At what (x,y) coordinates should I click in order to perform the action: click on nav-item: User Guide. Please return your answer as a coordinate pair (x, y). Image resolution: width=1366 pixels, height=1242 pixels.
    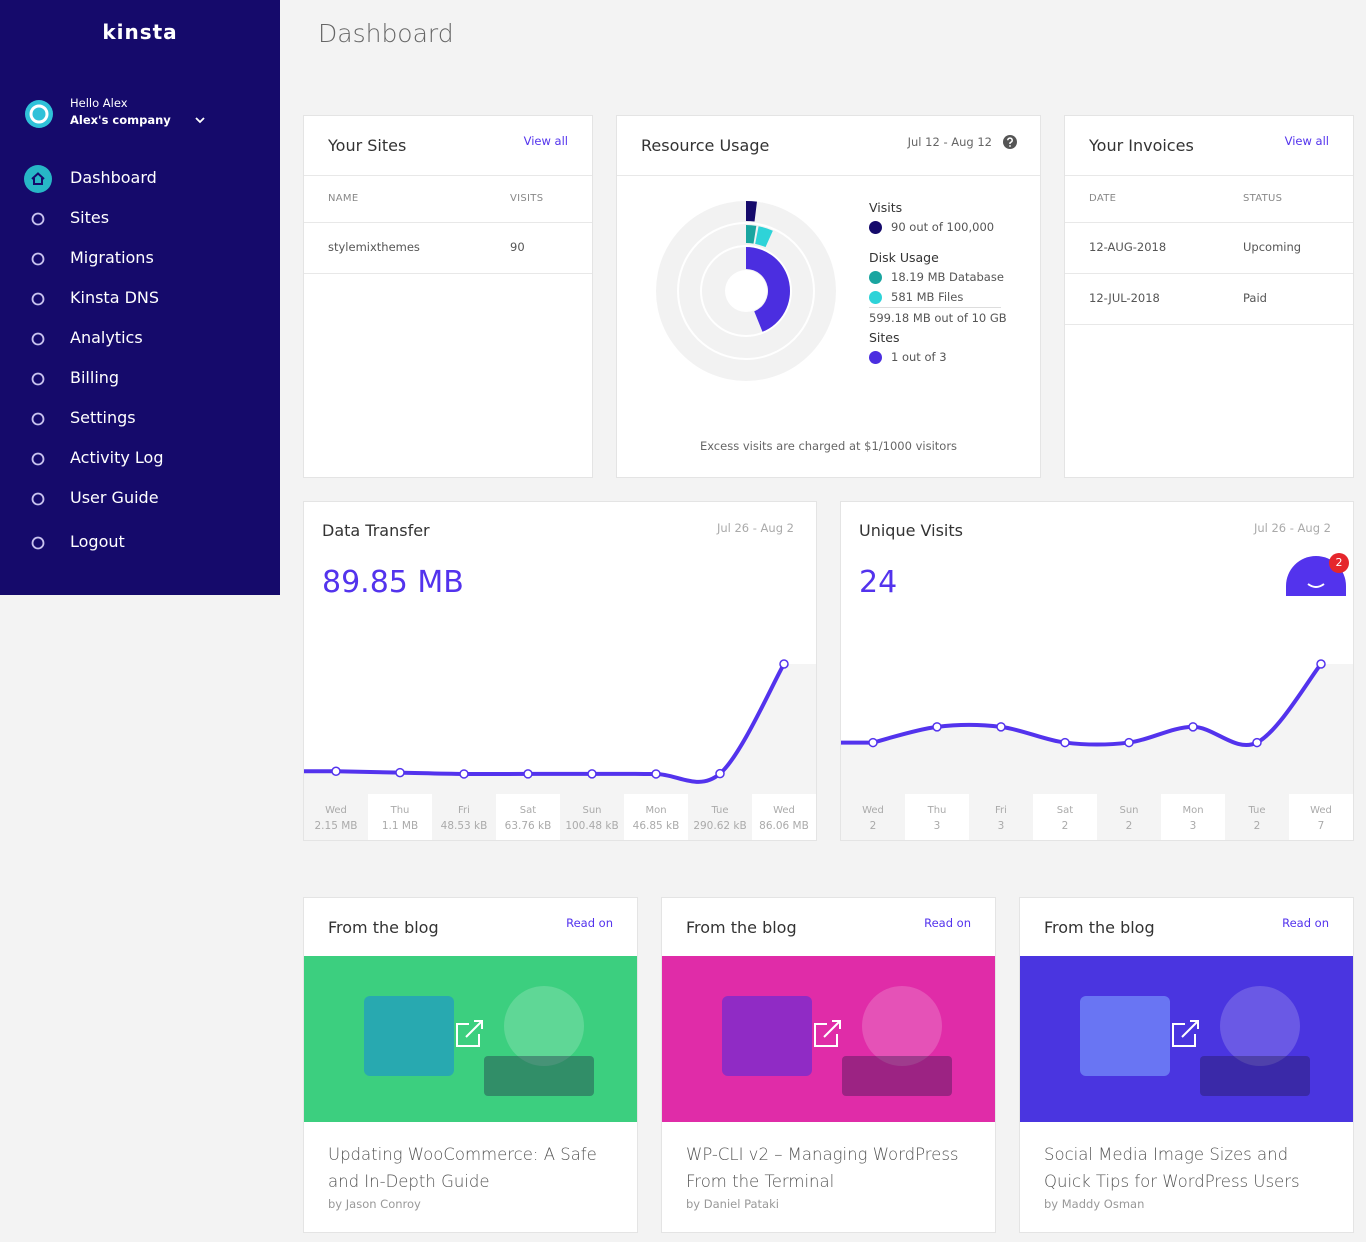
    Looking at the image, I should click on (114, 497).